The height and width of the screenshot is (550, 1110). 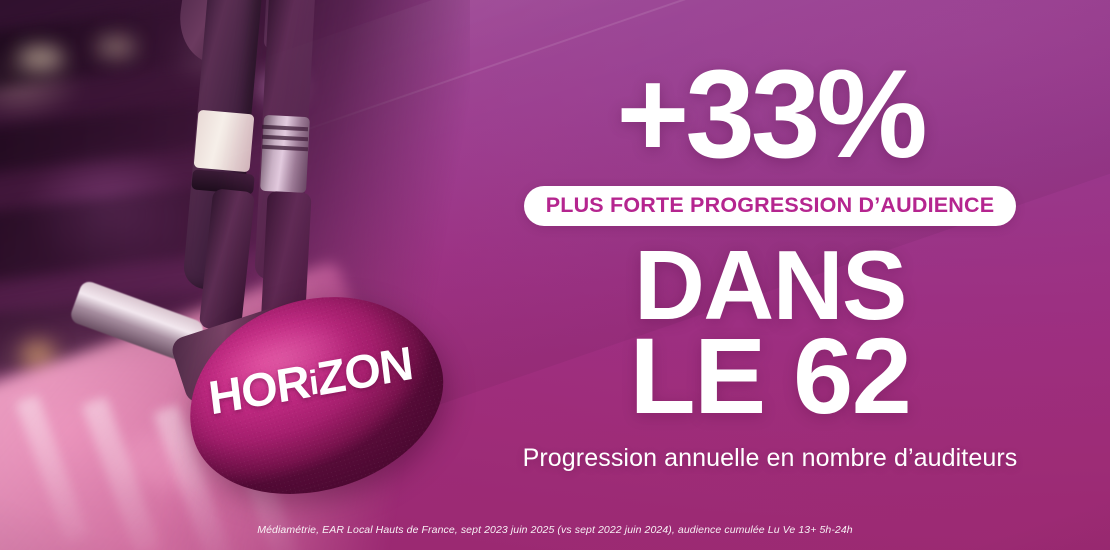 What do you see at coordinates (770, 375) in the screenshot?
I see `headline-line-2: LE 62` at bounding box center [770, 375].